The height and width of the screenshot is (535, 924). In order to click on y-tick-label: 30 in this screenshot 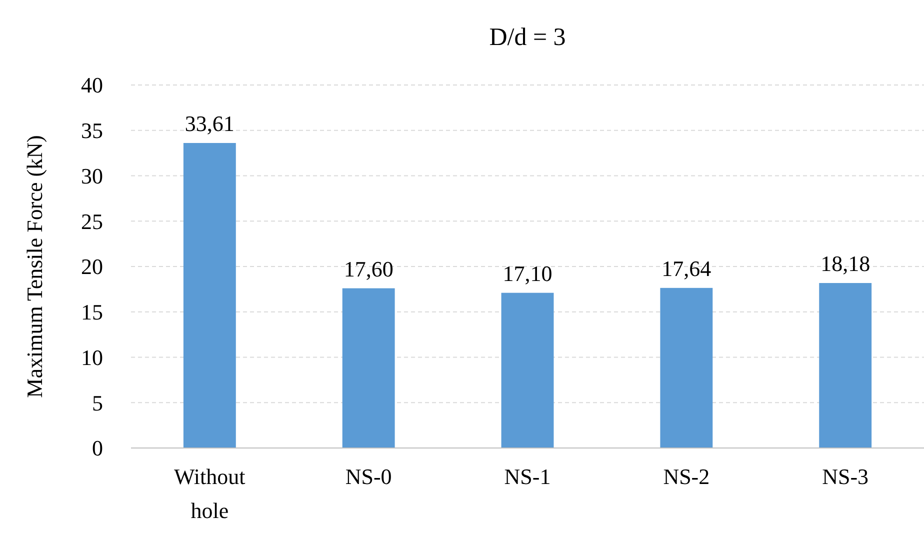, I will do `click(92, 175)`.